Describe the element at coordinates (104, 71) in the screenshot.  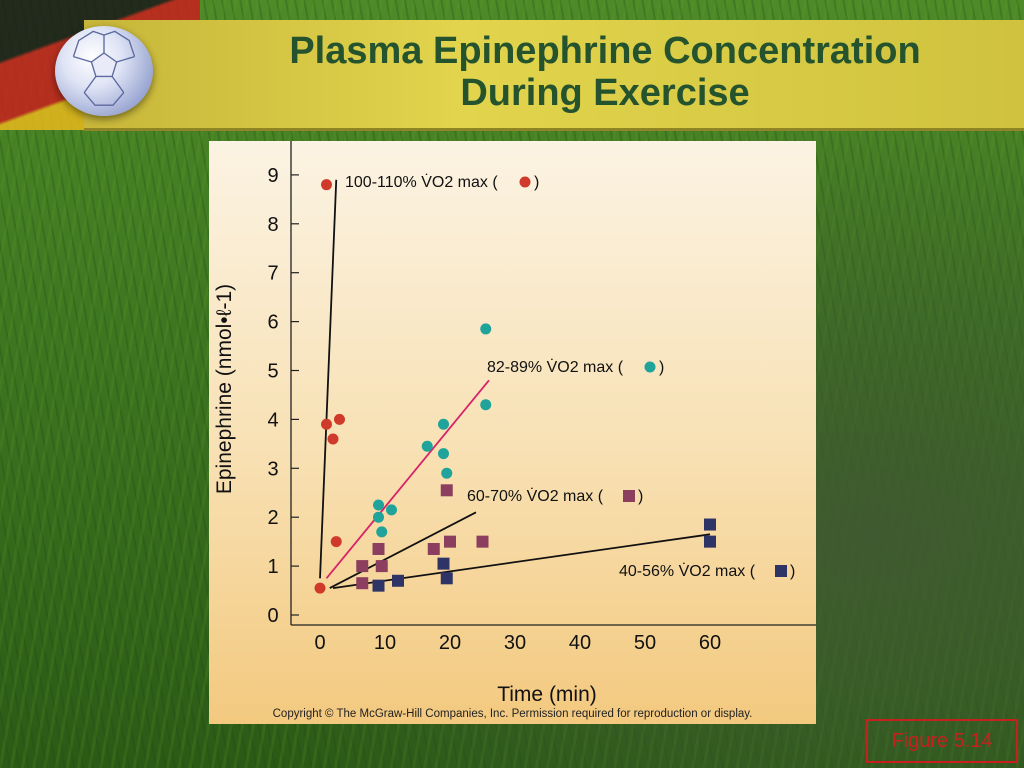
I see `soccer-ball-icon` at that location.